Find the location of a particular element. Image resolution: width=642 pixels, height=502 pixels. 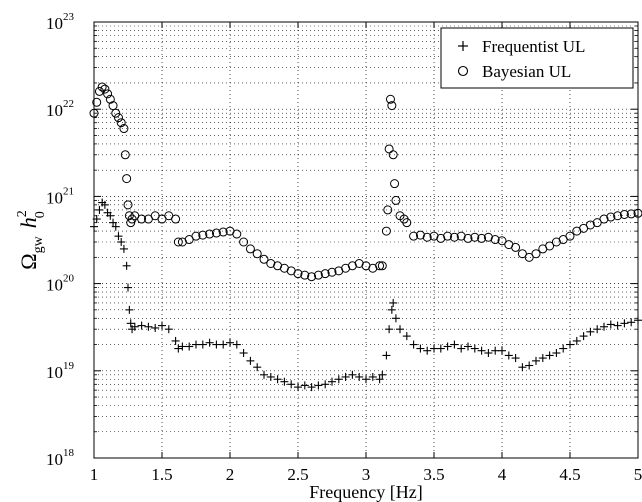

y-tick-label: 1018 is located at coordinates (60, 458).